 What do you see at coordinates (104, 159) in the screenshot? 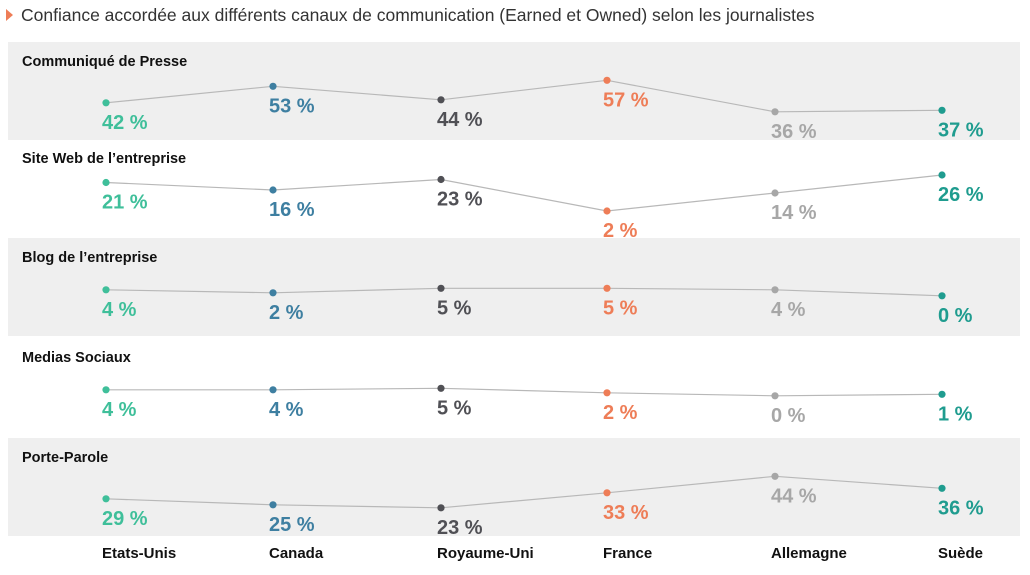
I see `row-label: Site Web de l’entreprise` at bounding box center [104, 159].